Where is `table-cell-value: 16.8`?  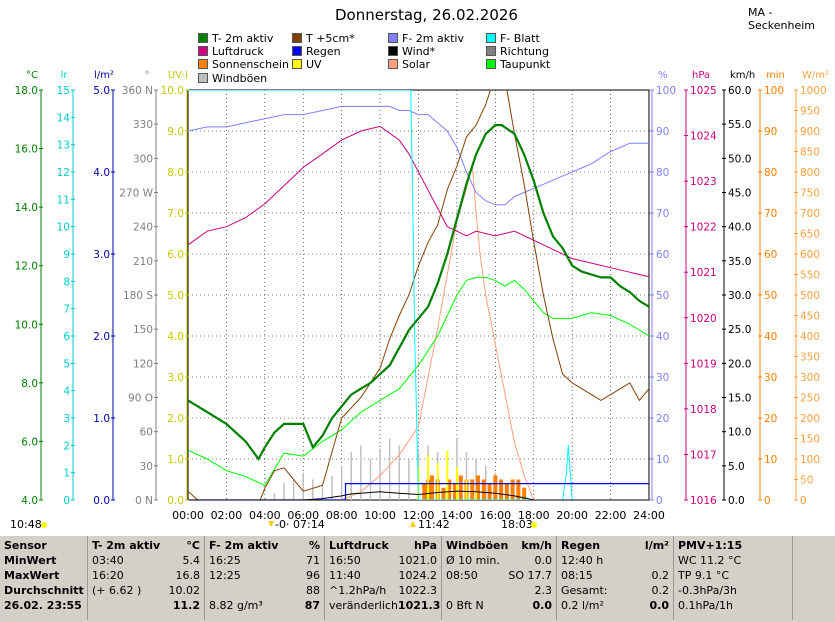
table-cell-value: 16.8 is located at coordinates (188, 575).